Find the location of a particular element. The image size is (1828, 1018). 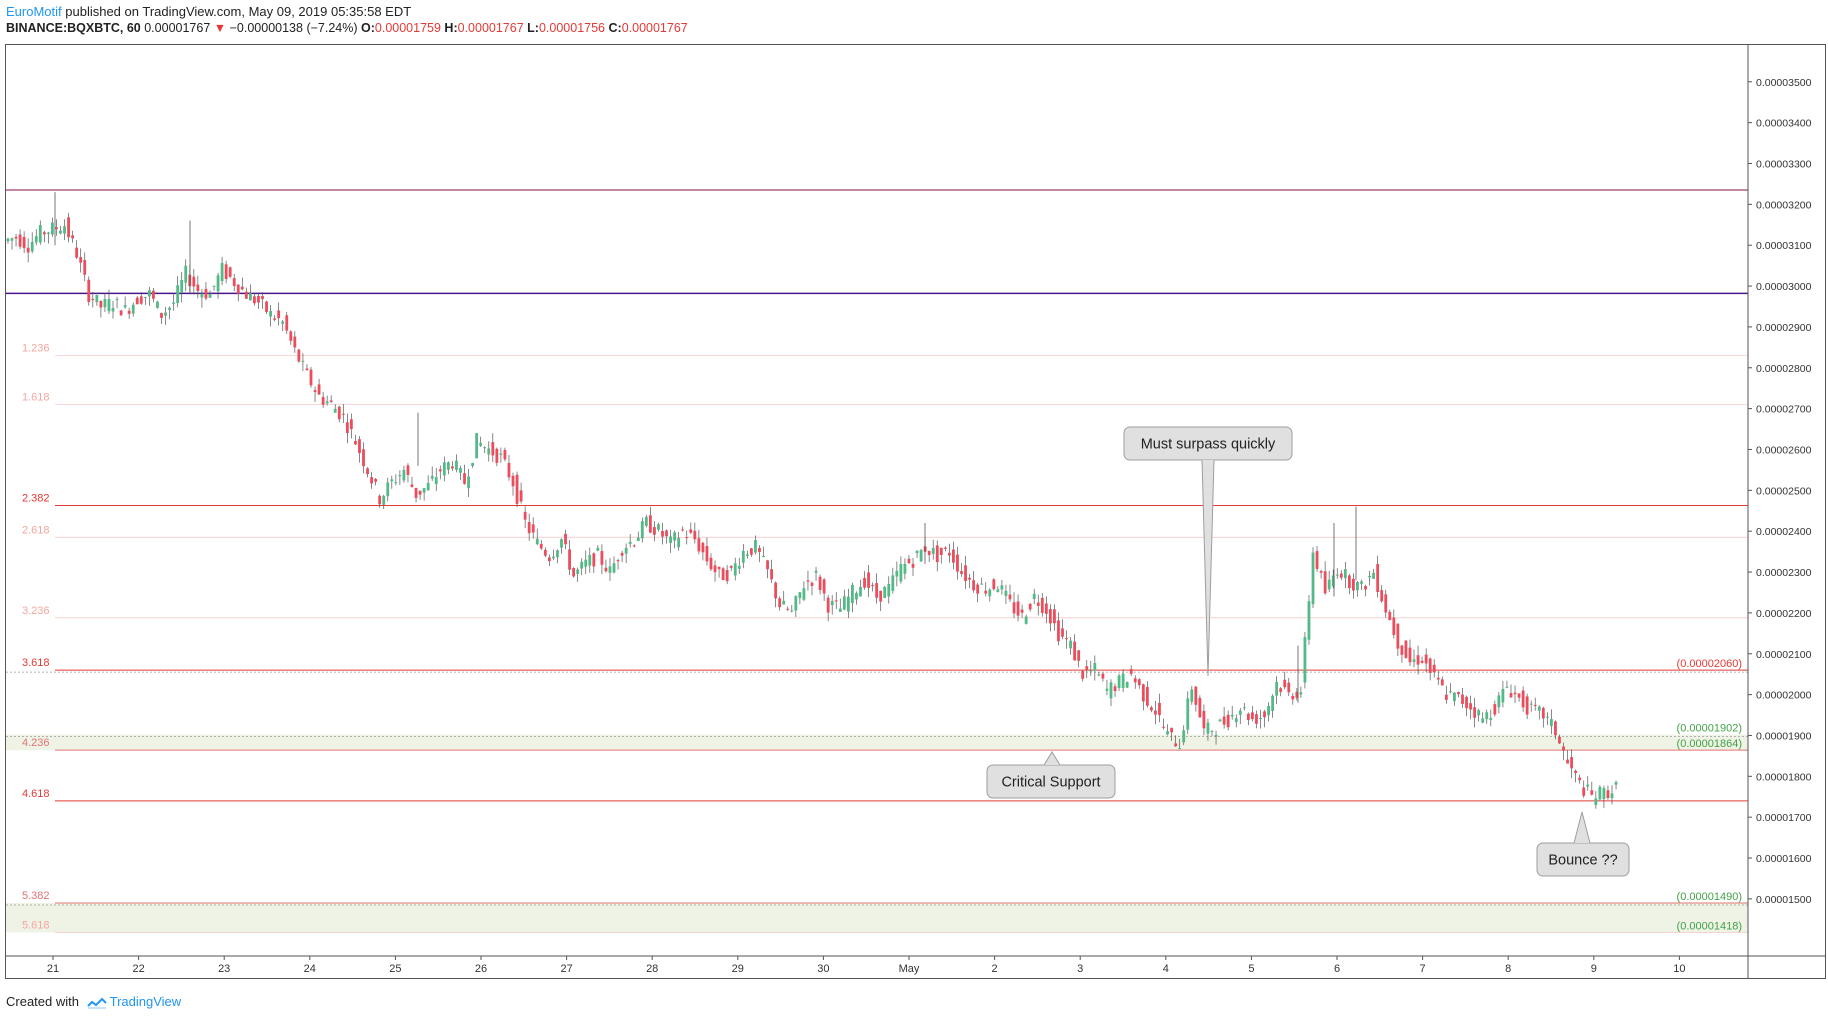

x-tick-label-14: 5 is located at coordinates (1251, 969).